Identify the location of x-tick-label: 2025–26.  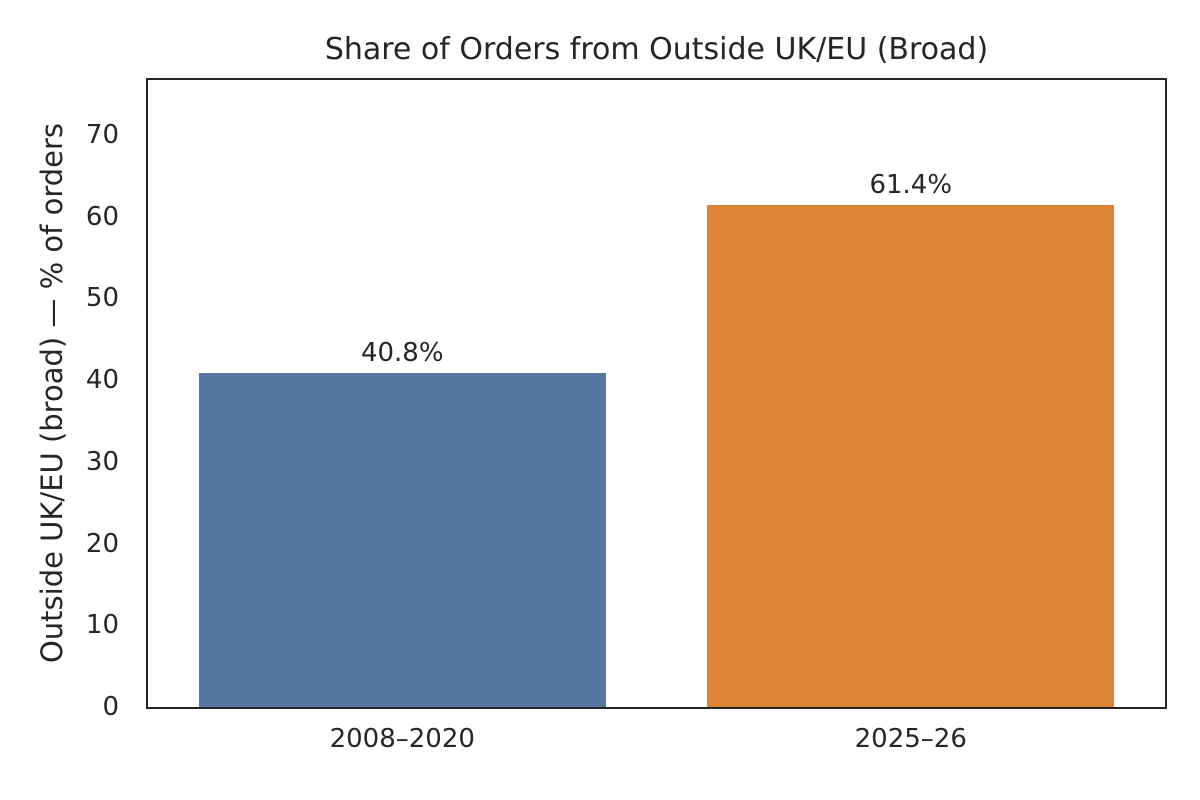
(910, 739).